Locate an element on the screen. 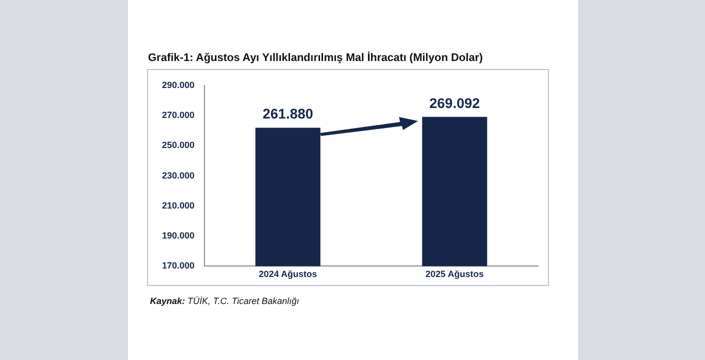  y-tick-label: 250.000 is located at coordinates (178, 145).